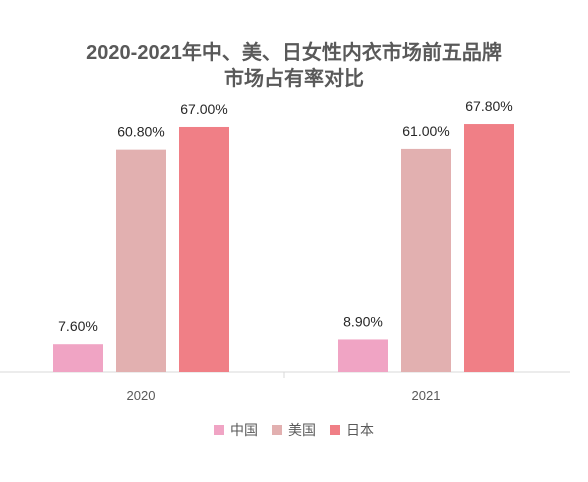 Image resolution: width=588 pixels, height=482 pixels. I want to click on x-tick-label-2020: 2020, so click(141, 395).